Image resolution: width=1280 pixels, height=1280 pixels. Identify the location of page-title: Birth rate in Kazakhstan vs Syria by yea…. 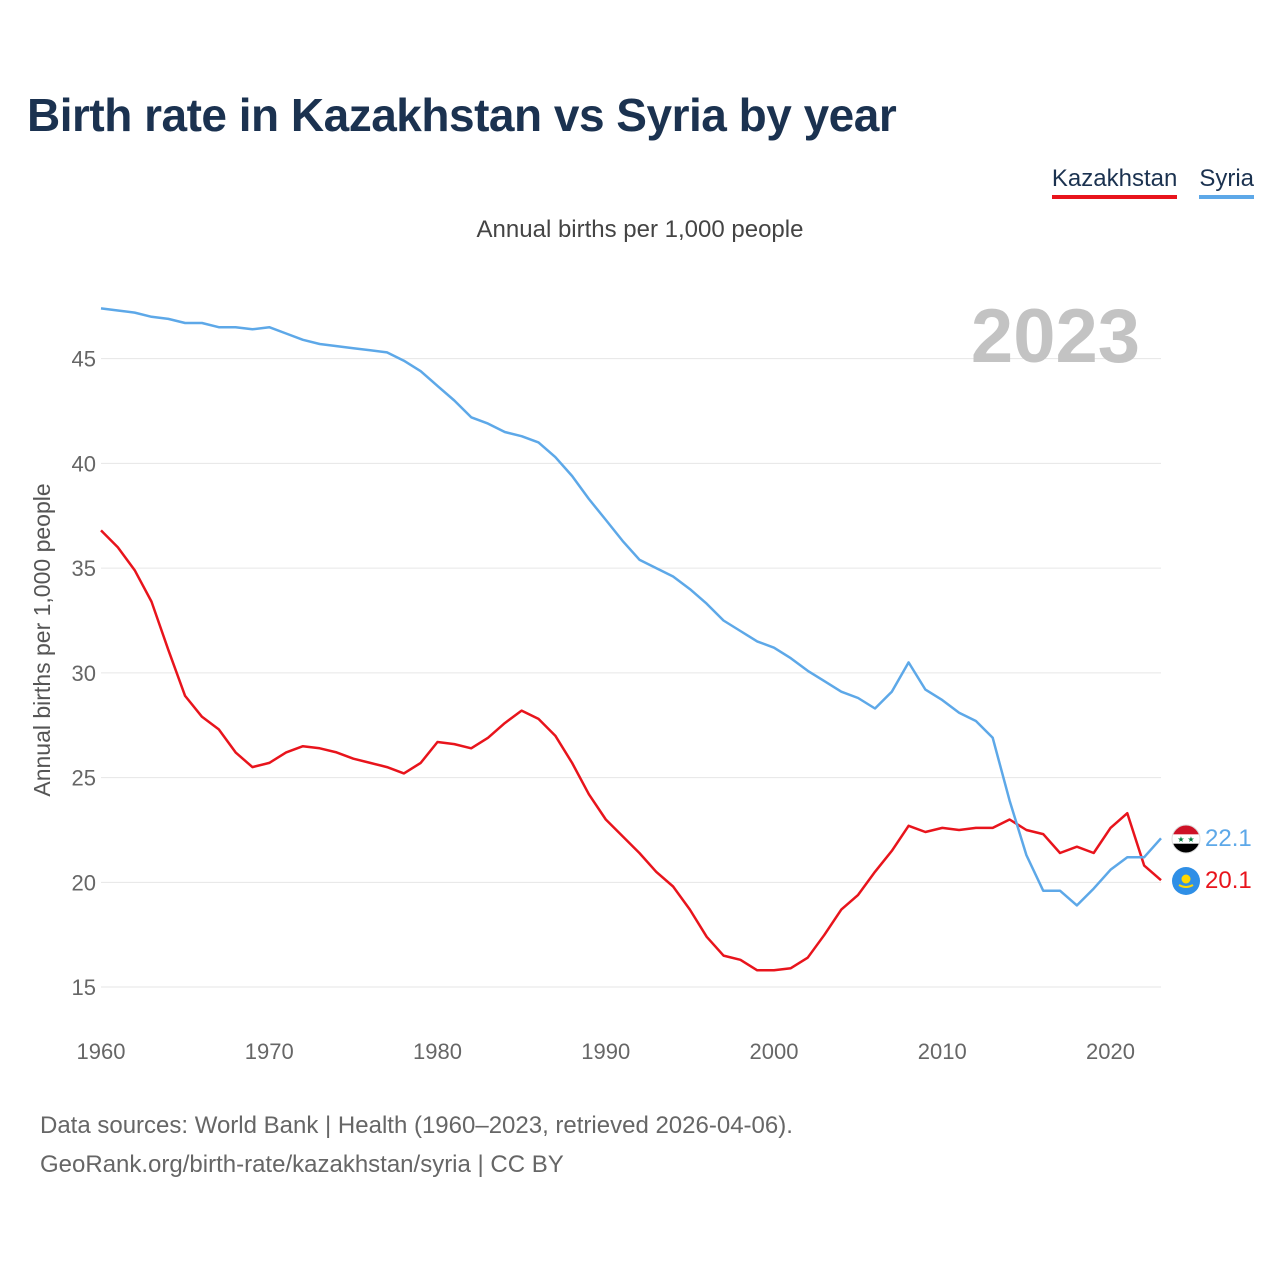
(462, 115).